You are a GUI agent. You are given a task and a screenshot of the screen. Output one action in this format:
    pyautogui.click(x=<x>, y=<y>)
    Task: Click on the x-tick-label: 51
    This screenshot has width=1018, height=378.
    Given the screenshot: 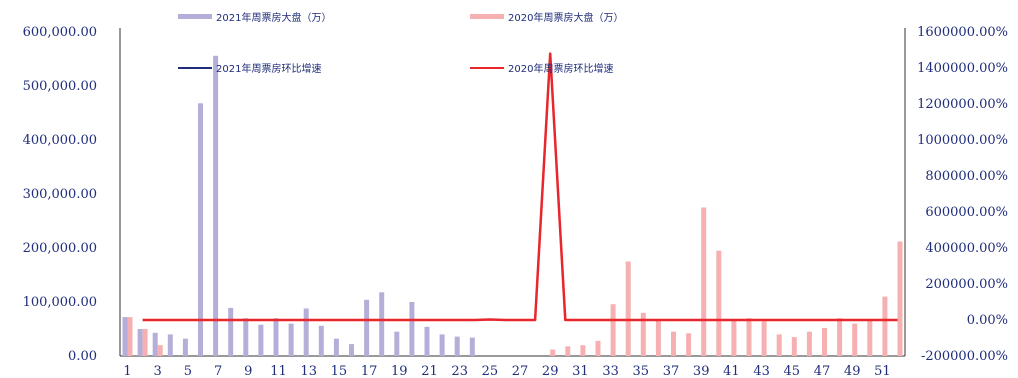 What is the action you would take?
    pyautogui.click(x=882, y=371)
    